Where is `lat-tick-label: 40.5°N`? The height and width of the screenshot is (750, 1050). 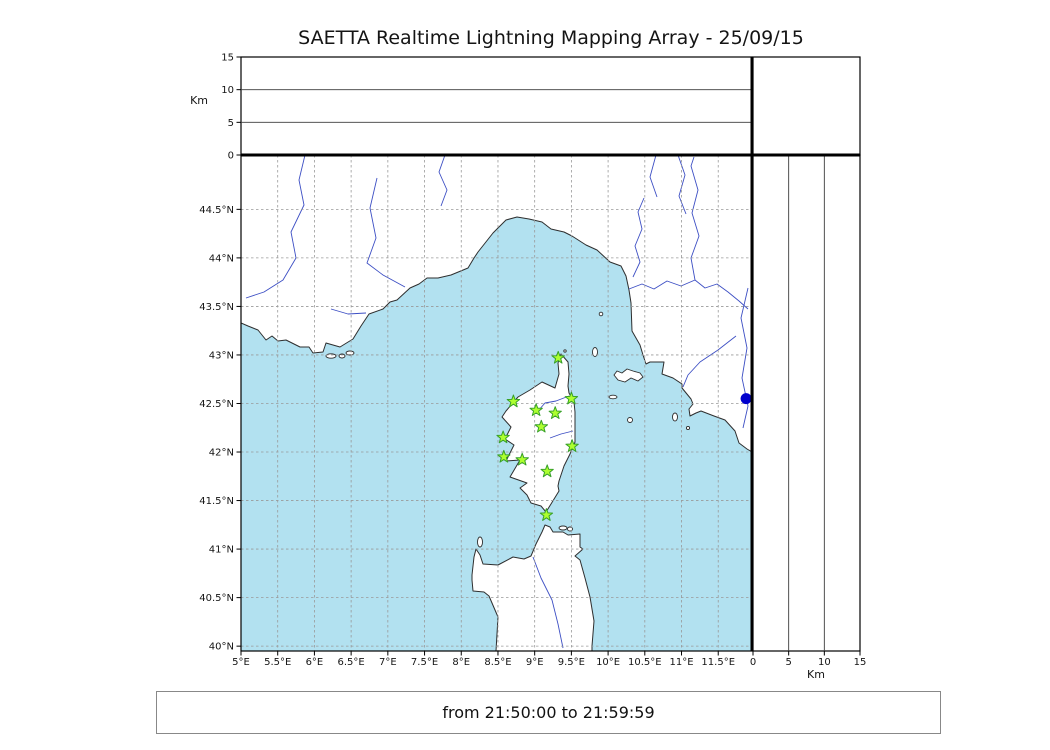 lat-tick-label: 40.5°N is located at coordinates (216, 598).